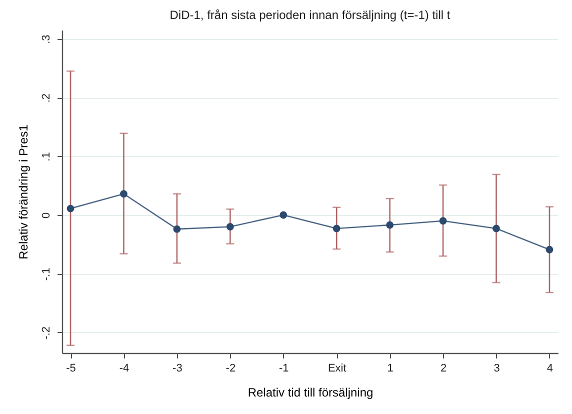 This screenshot has height=414, width=572. What do you see at coordinates (177, 368) in the screenshot?
I see `x-tick-label: -3` at bounding box center [177, 368].